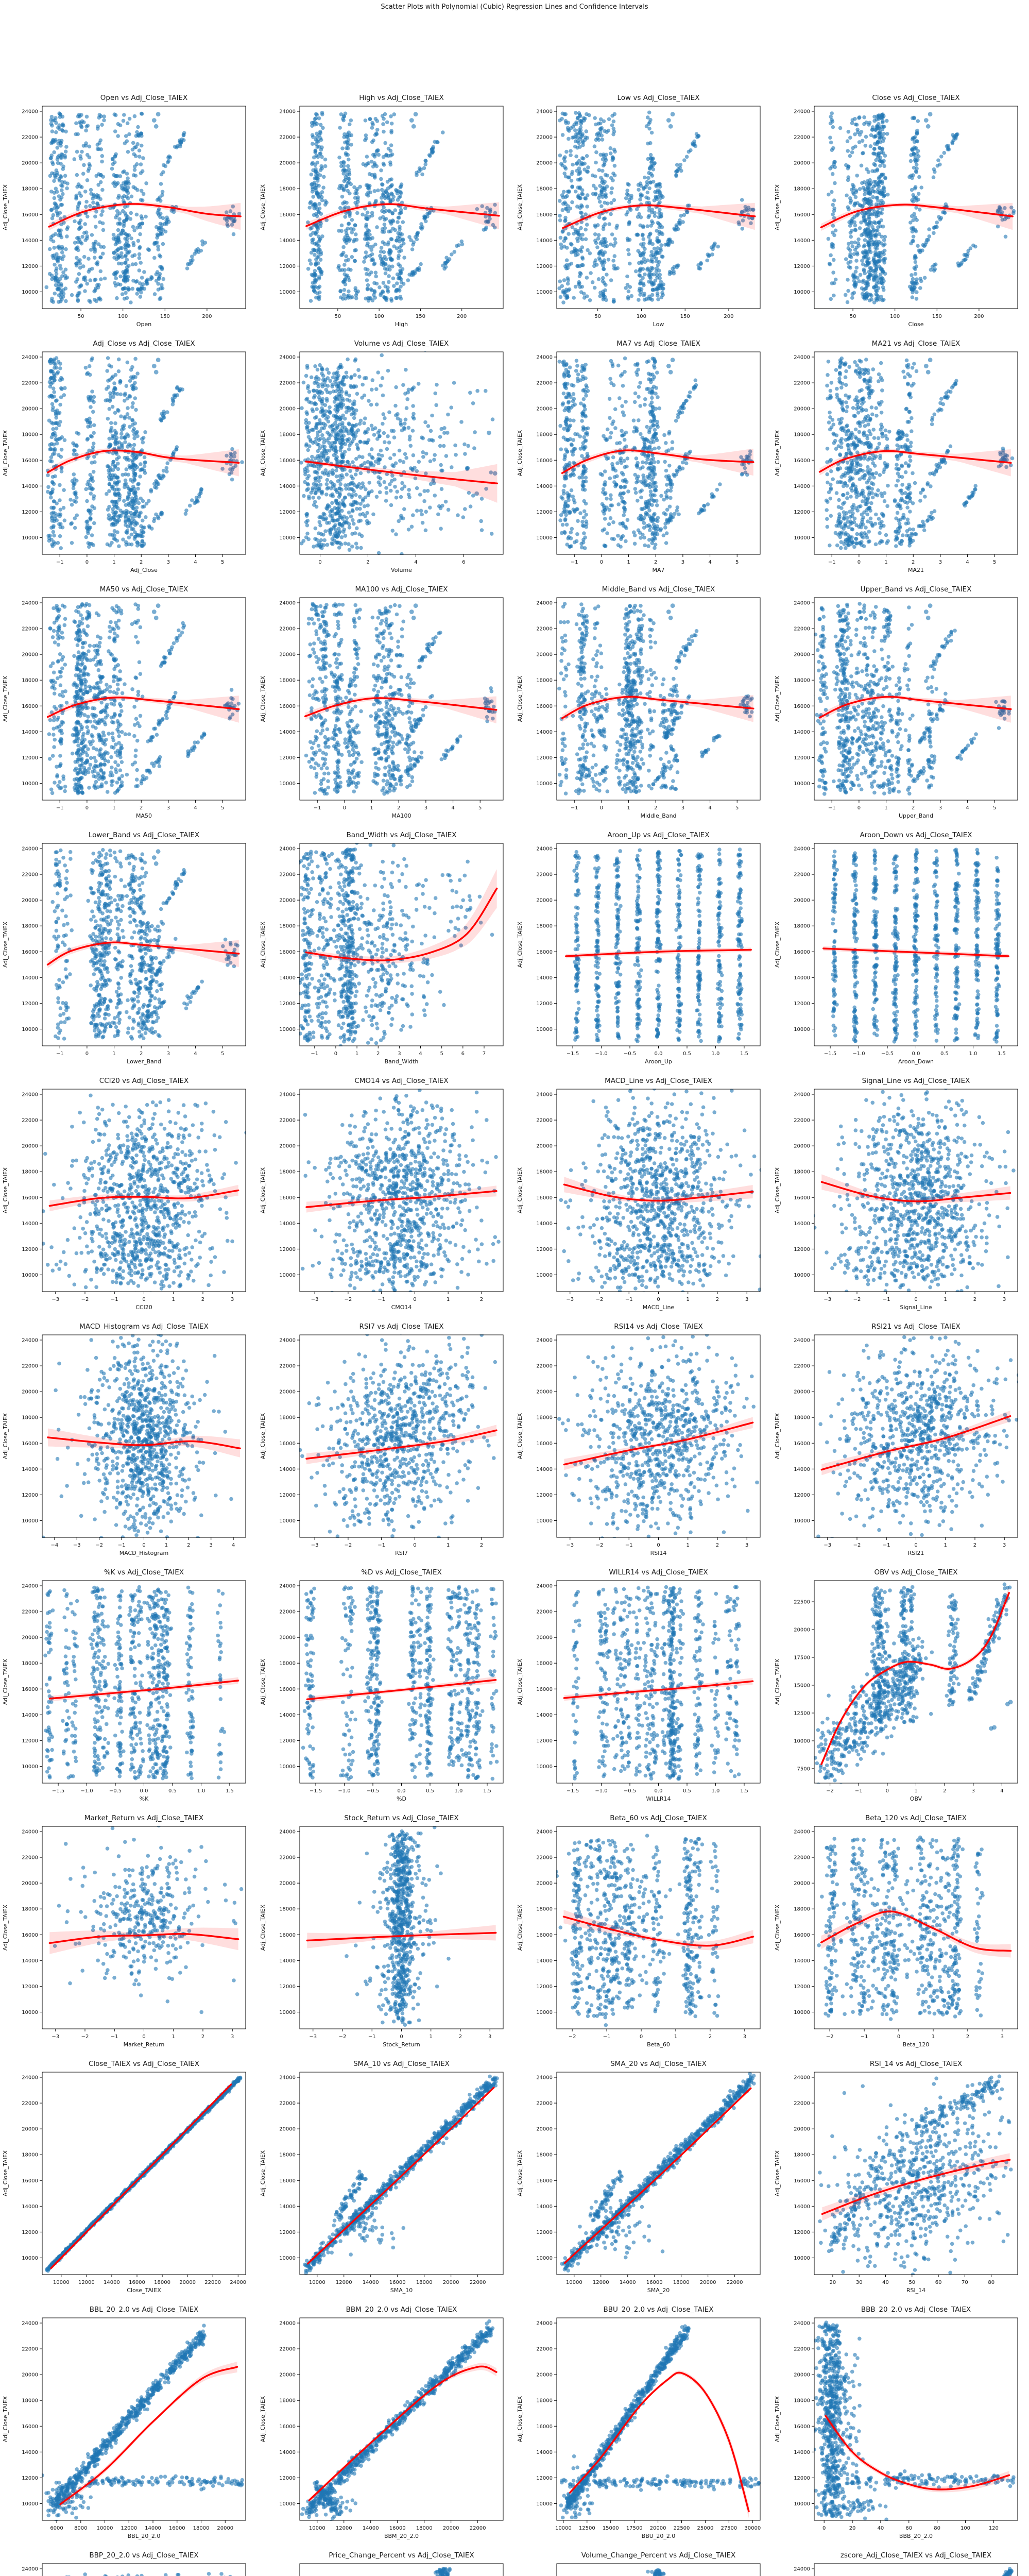 This screenshot has height=2576, width=1029. What do you see at coordinates (708, 2282) in the screenshot?
I see `x-tick-label: 20000` at bounding box center [708, 2282].